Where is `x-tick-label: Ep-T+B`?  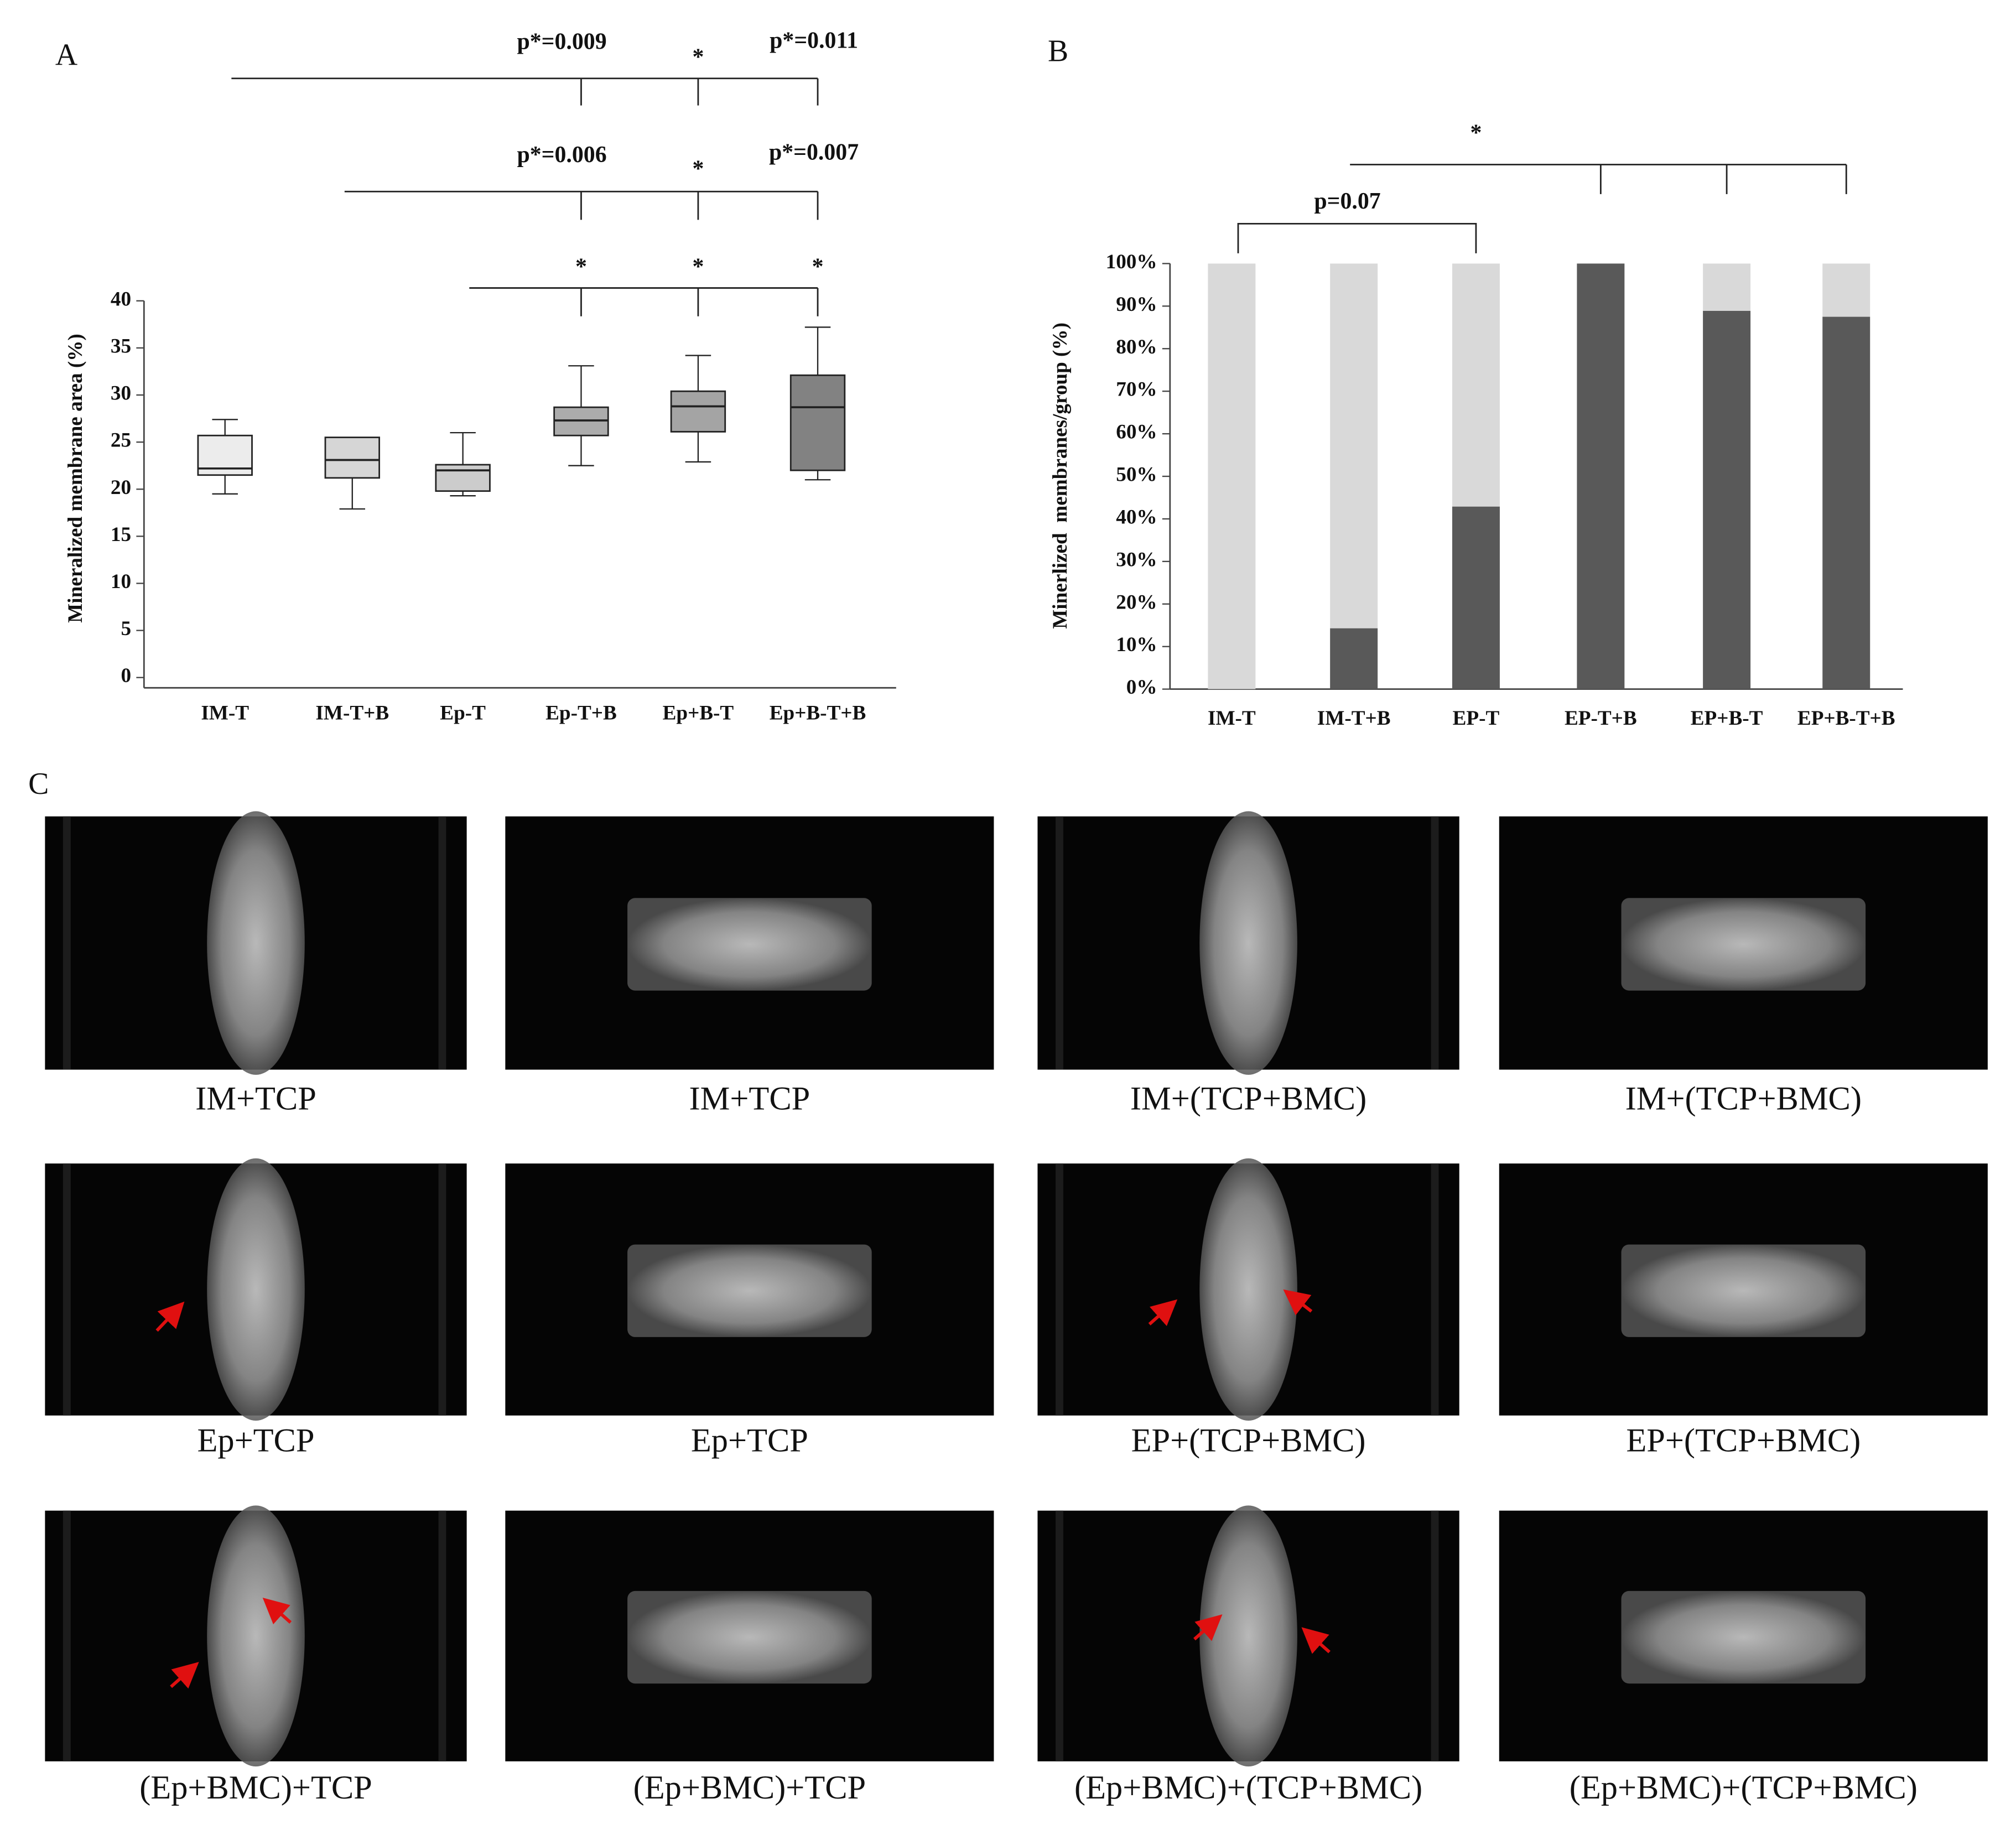 x-tick-label: Ep-T+B is located at coordinates (581, 713).